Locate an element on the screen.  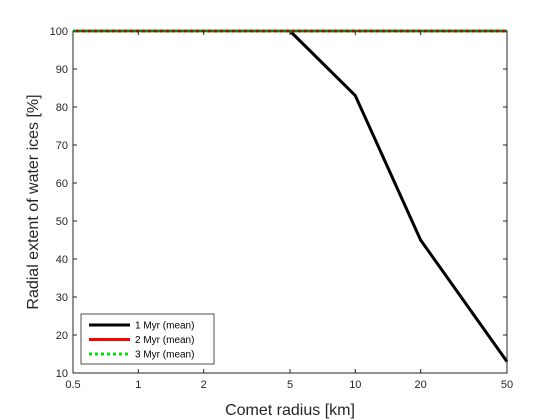
x-tick-label: 10 is located at coordinates (355, 385).